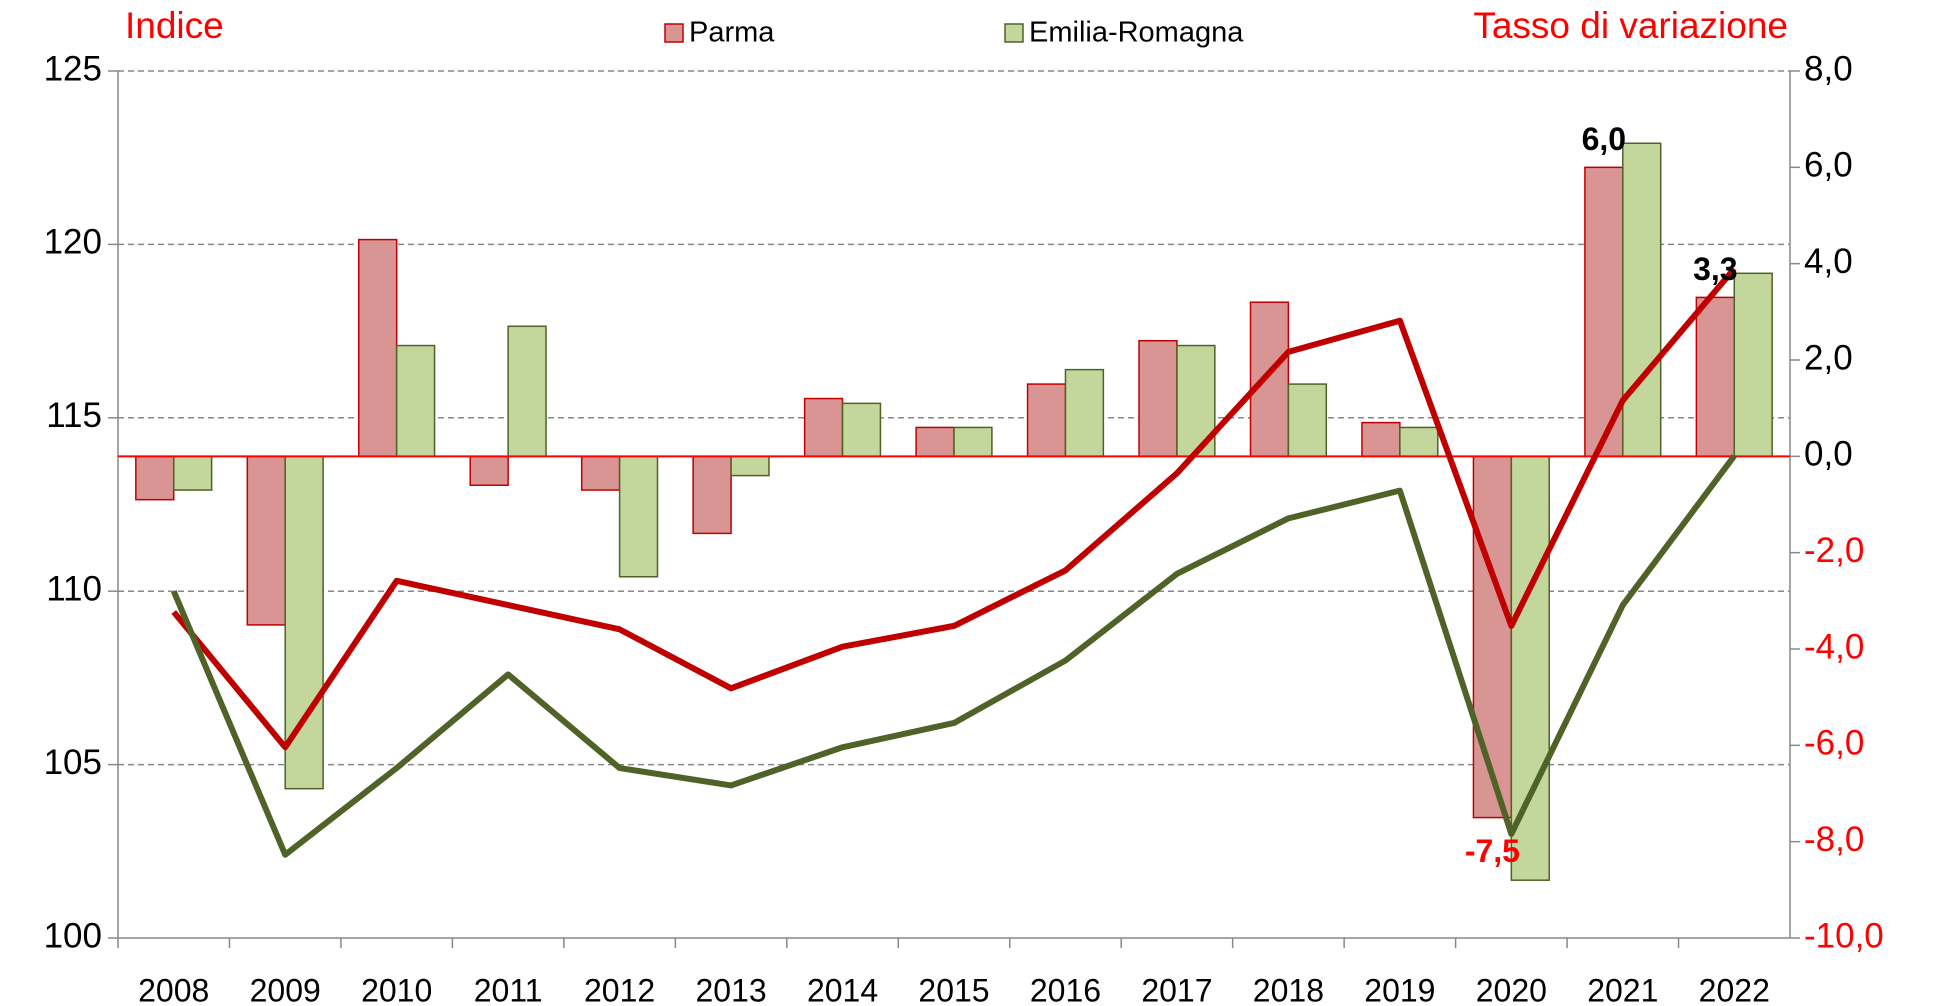 The image size is (1933, 1006). Describe the element at coordinates (1834, 743) in the screenshot. I see `y2-tick-label: -6,0` at that location.